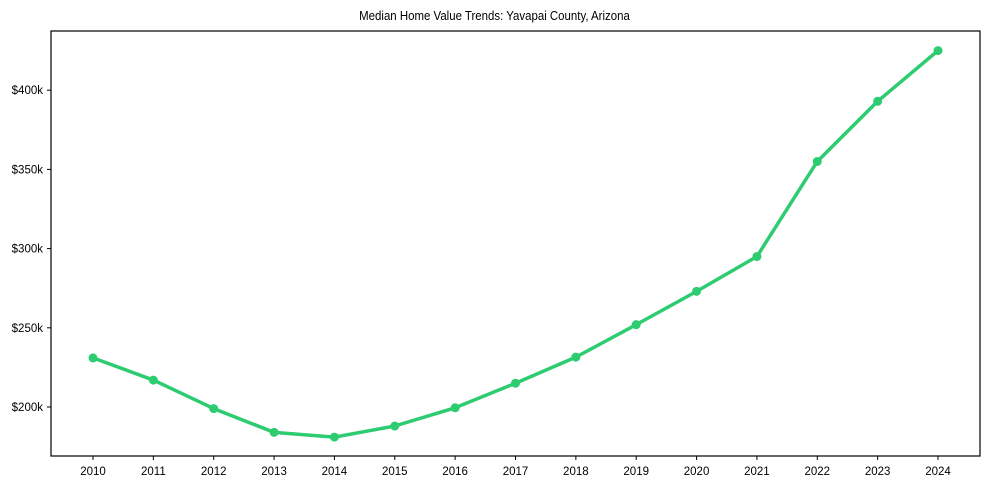  What do you see at coordinates (214, 472) in the screenshot?
I see `x-tick-label: 2012` at bounding box center [214, 472].